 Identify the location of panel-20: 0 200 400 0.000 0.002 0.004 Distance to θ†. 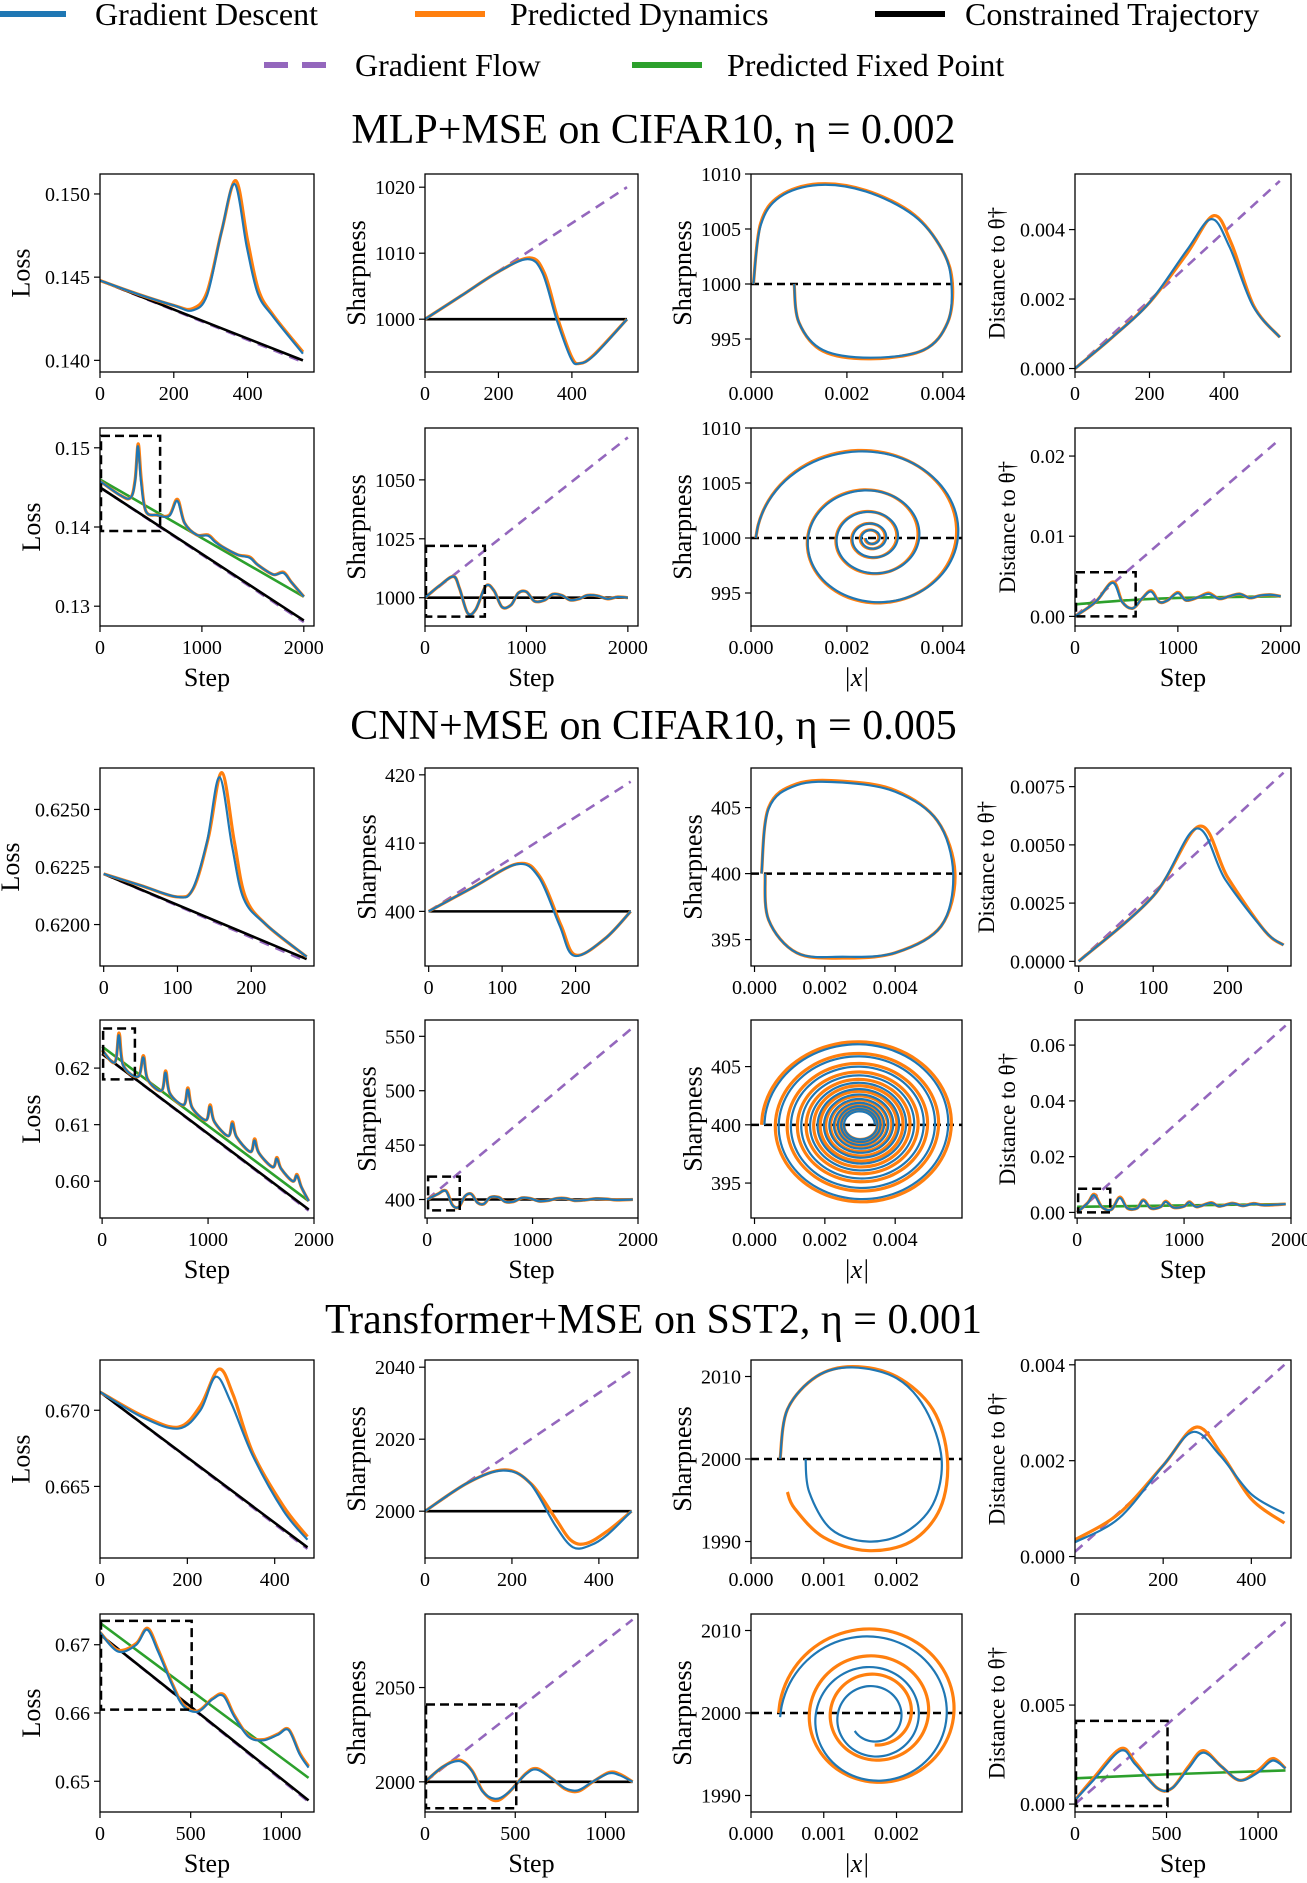
(1138, 1473).